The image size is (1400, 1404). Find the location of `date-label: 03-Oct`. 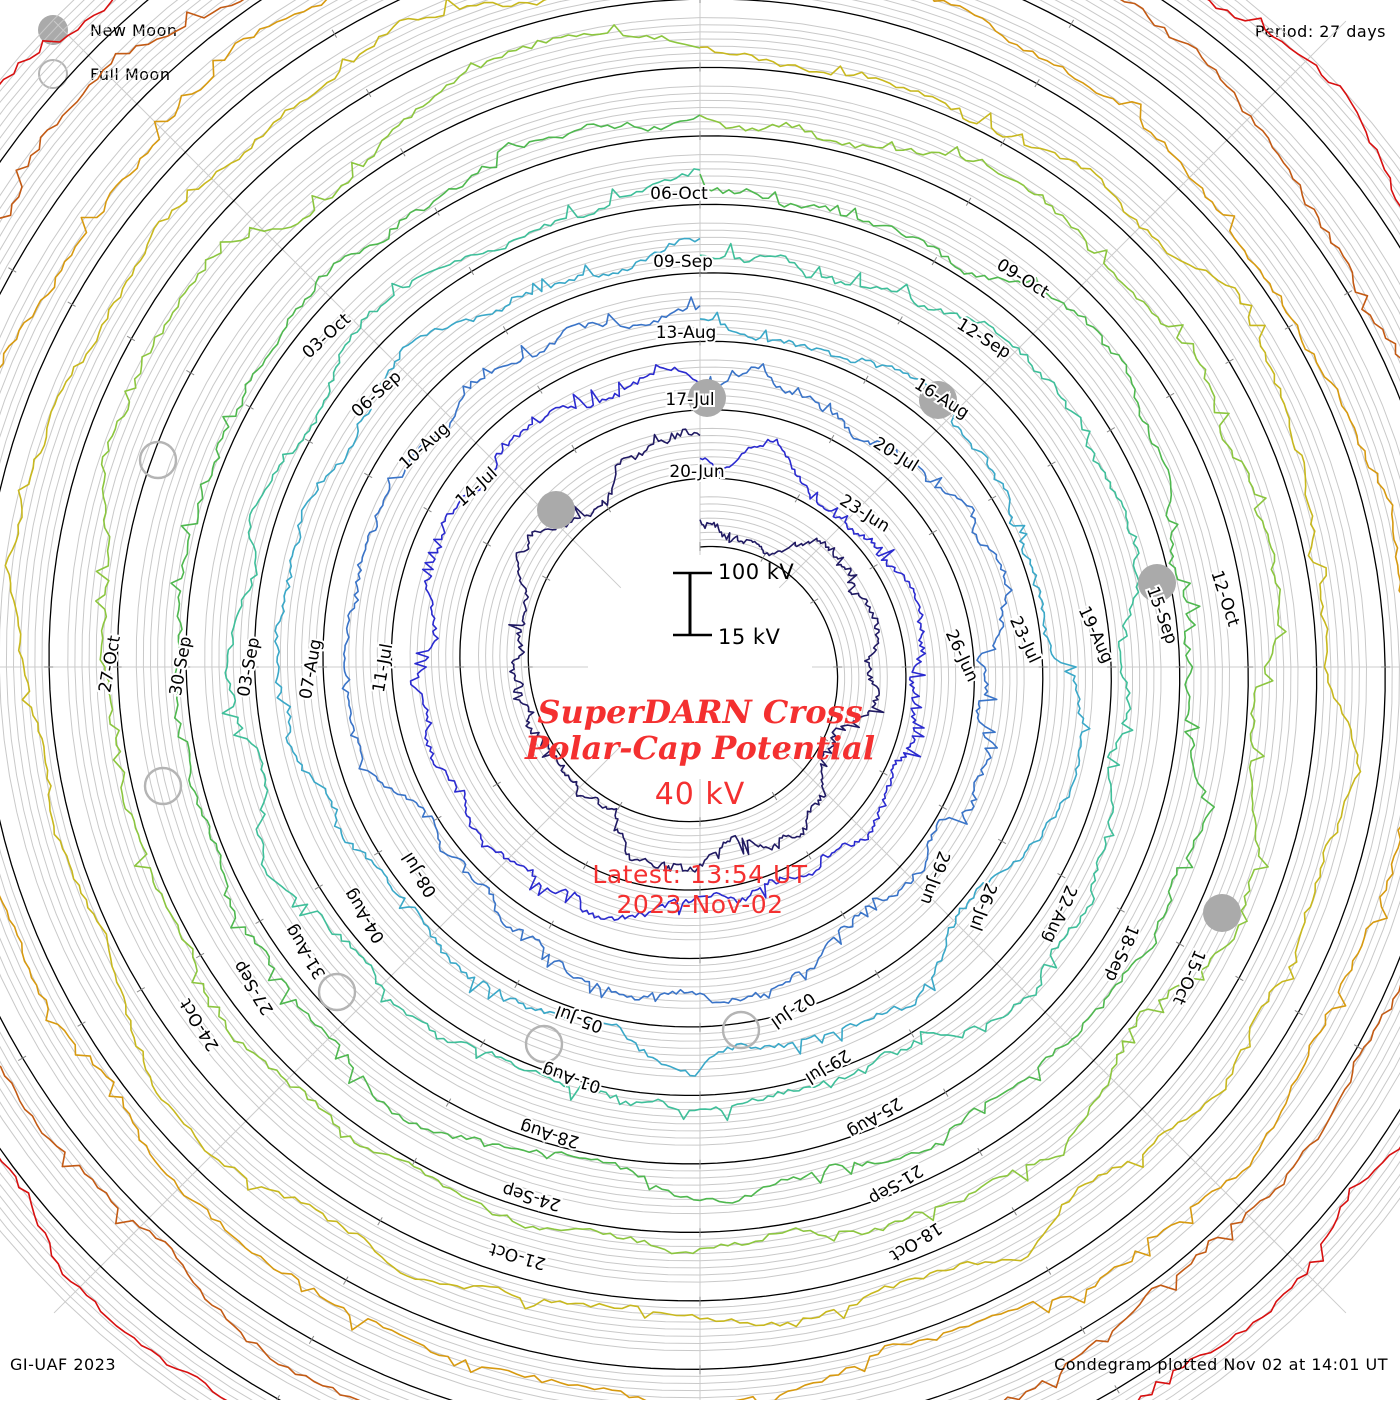

date-label: 03-Oct is located at coordinates (327, 336).